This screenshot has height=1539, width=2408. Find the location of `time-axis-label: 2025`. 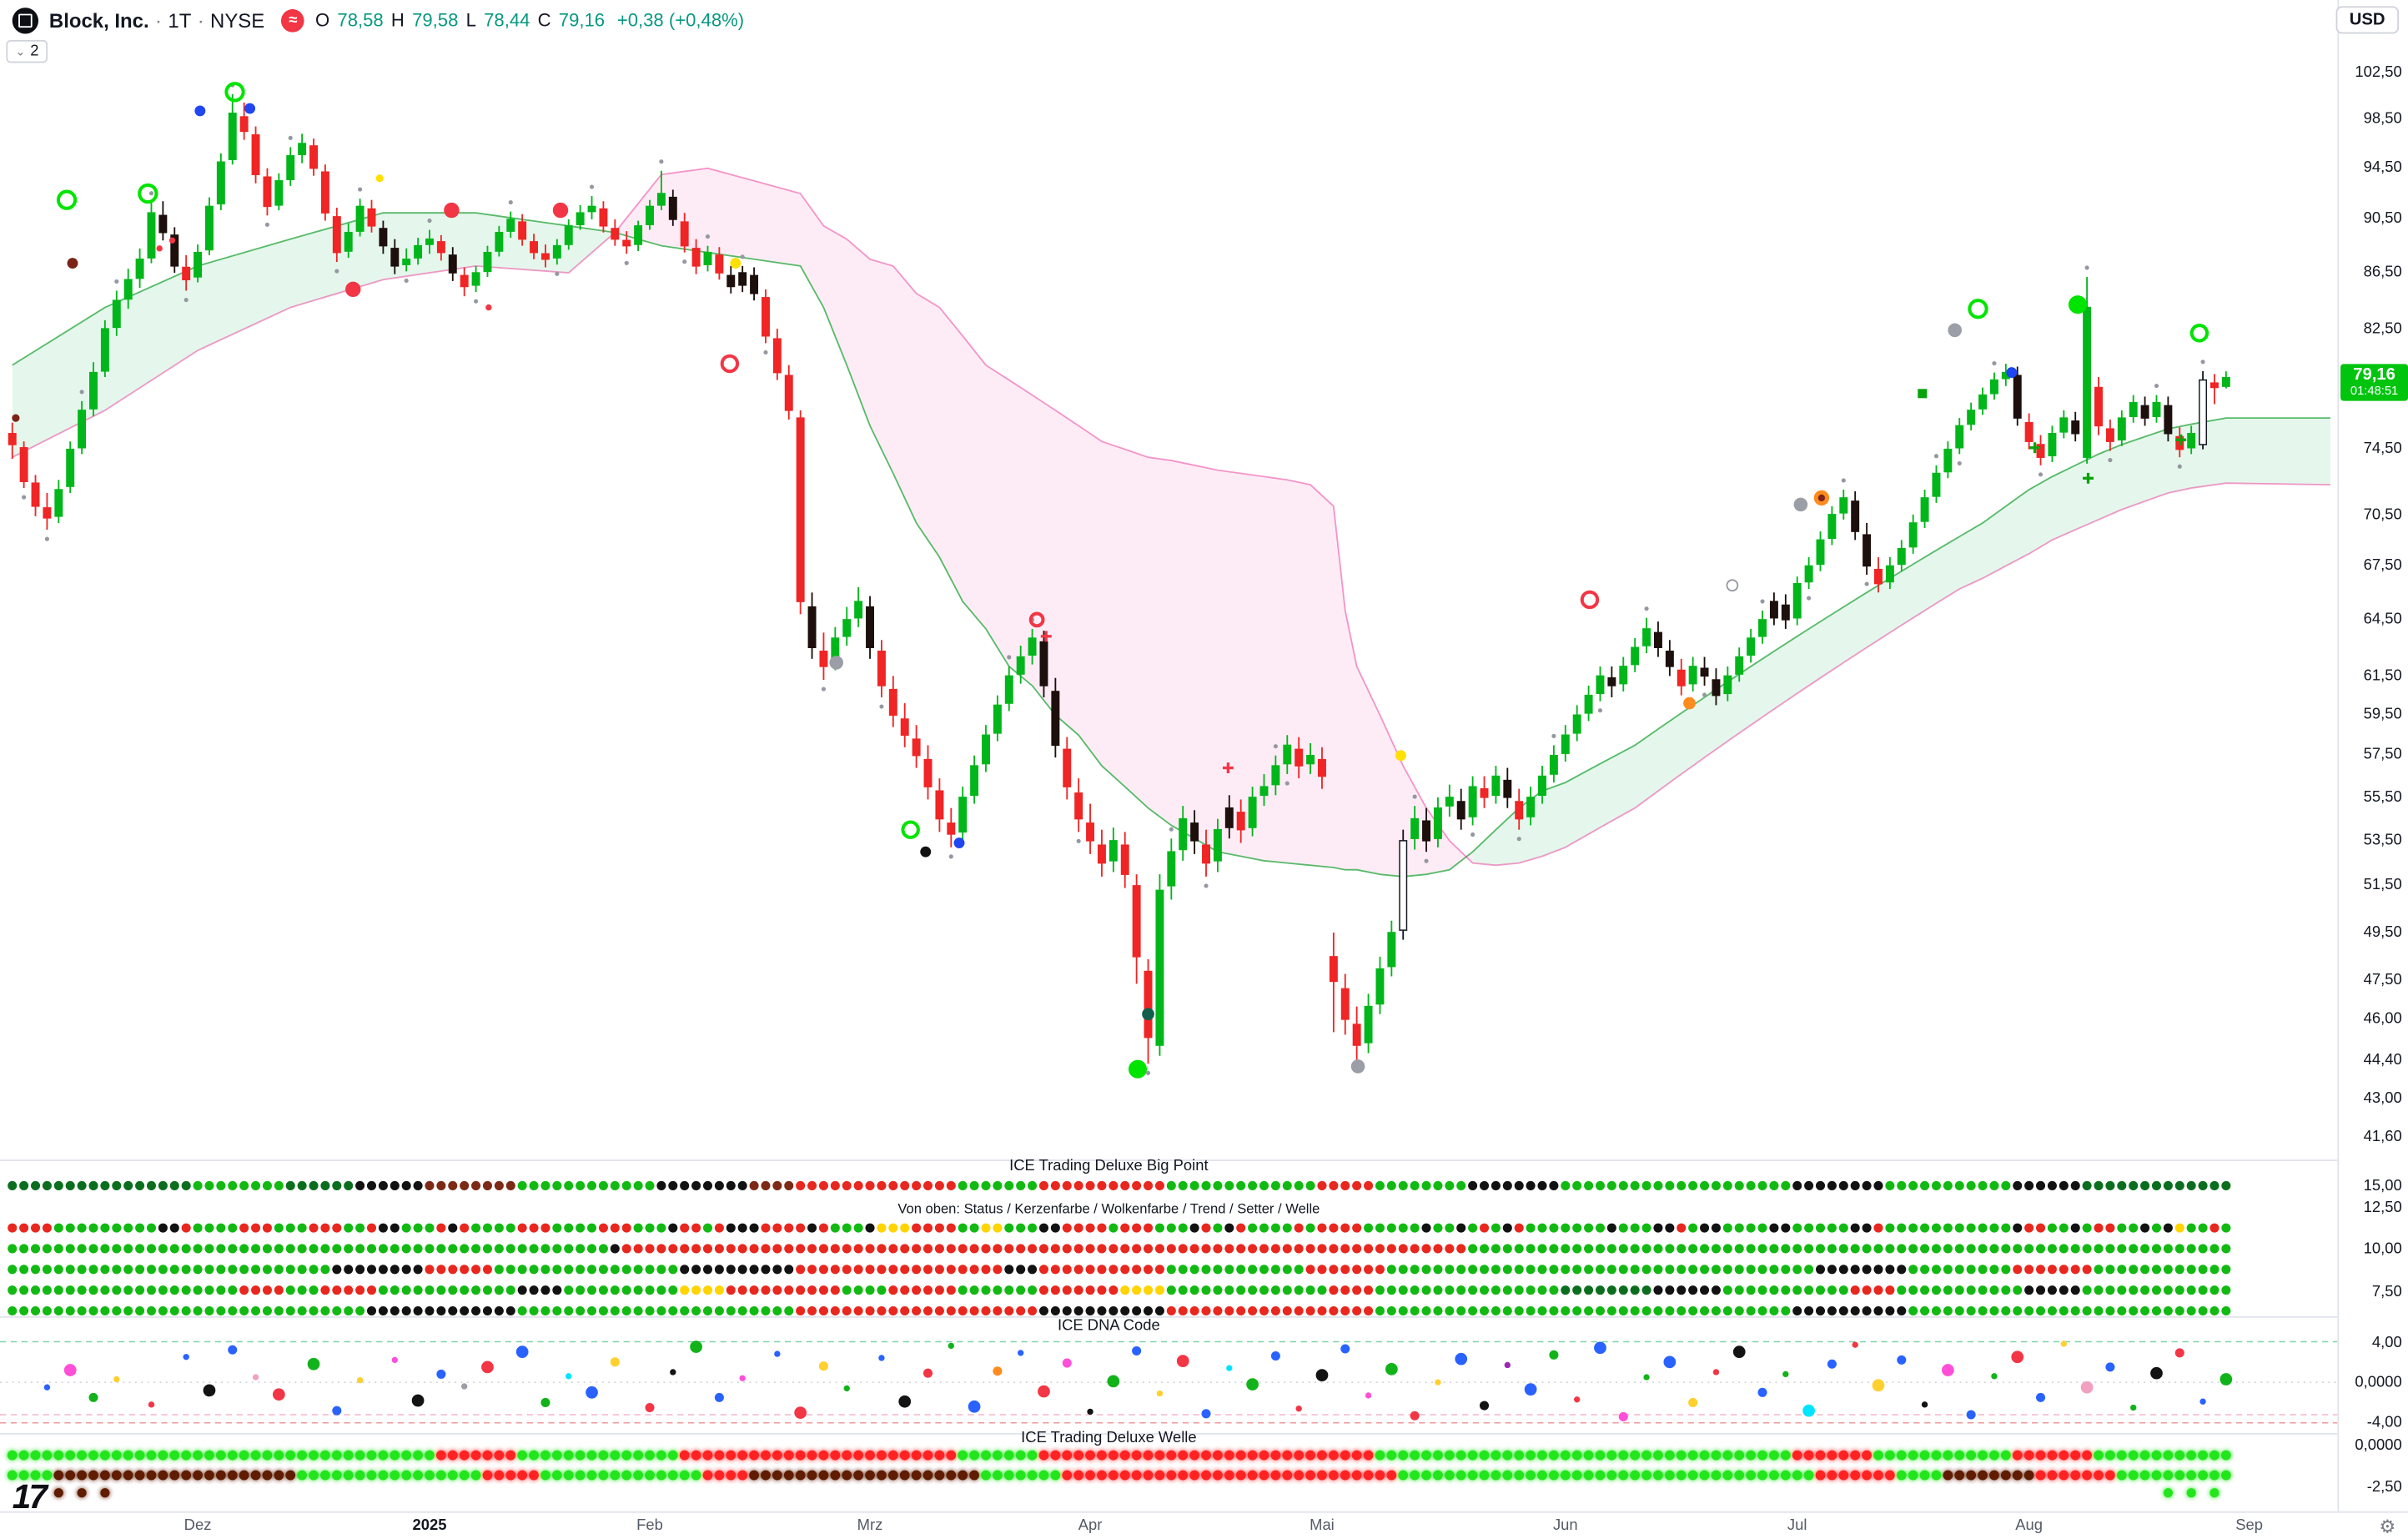

time-axis-label: 2025 is located at coordinates (429, 1526).